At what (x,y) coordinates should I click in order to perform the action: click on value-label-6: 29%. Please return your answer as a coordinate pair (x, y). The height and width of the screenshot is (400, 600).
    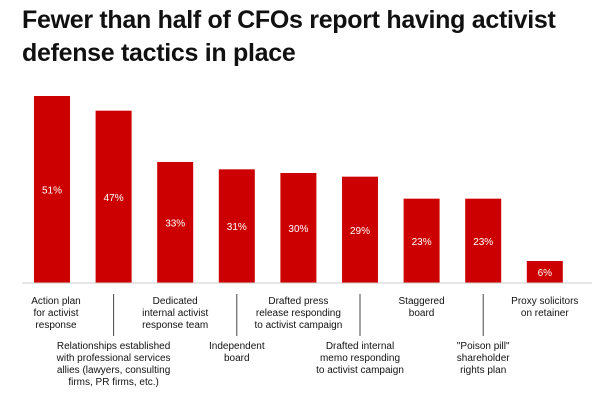
    Looking at the image, I should click on (360, 231).